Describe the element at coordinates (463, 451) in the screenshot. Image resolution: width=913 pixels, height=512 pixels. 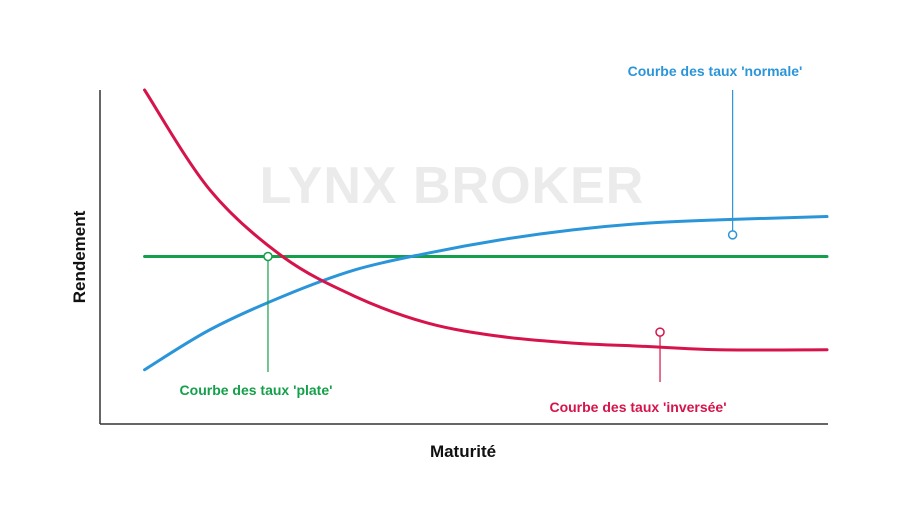
I see `x-axis-title: Maturité` at that location.